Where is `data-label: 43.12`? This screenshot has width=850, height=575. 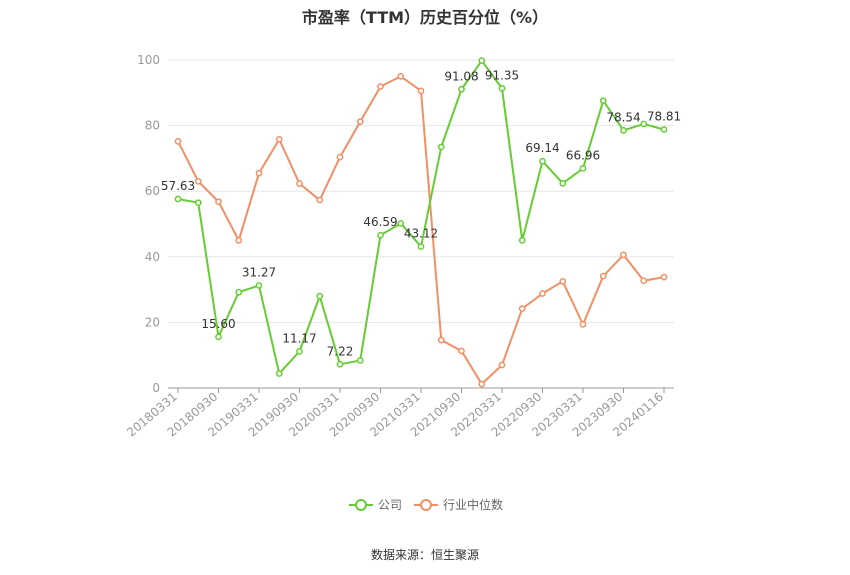
data-label: 43.12 is located at coordinates (421, 234).